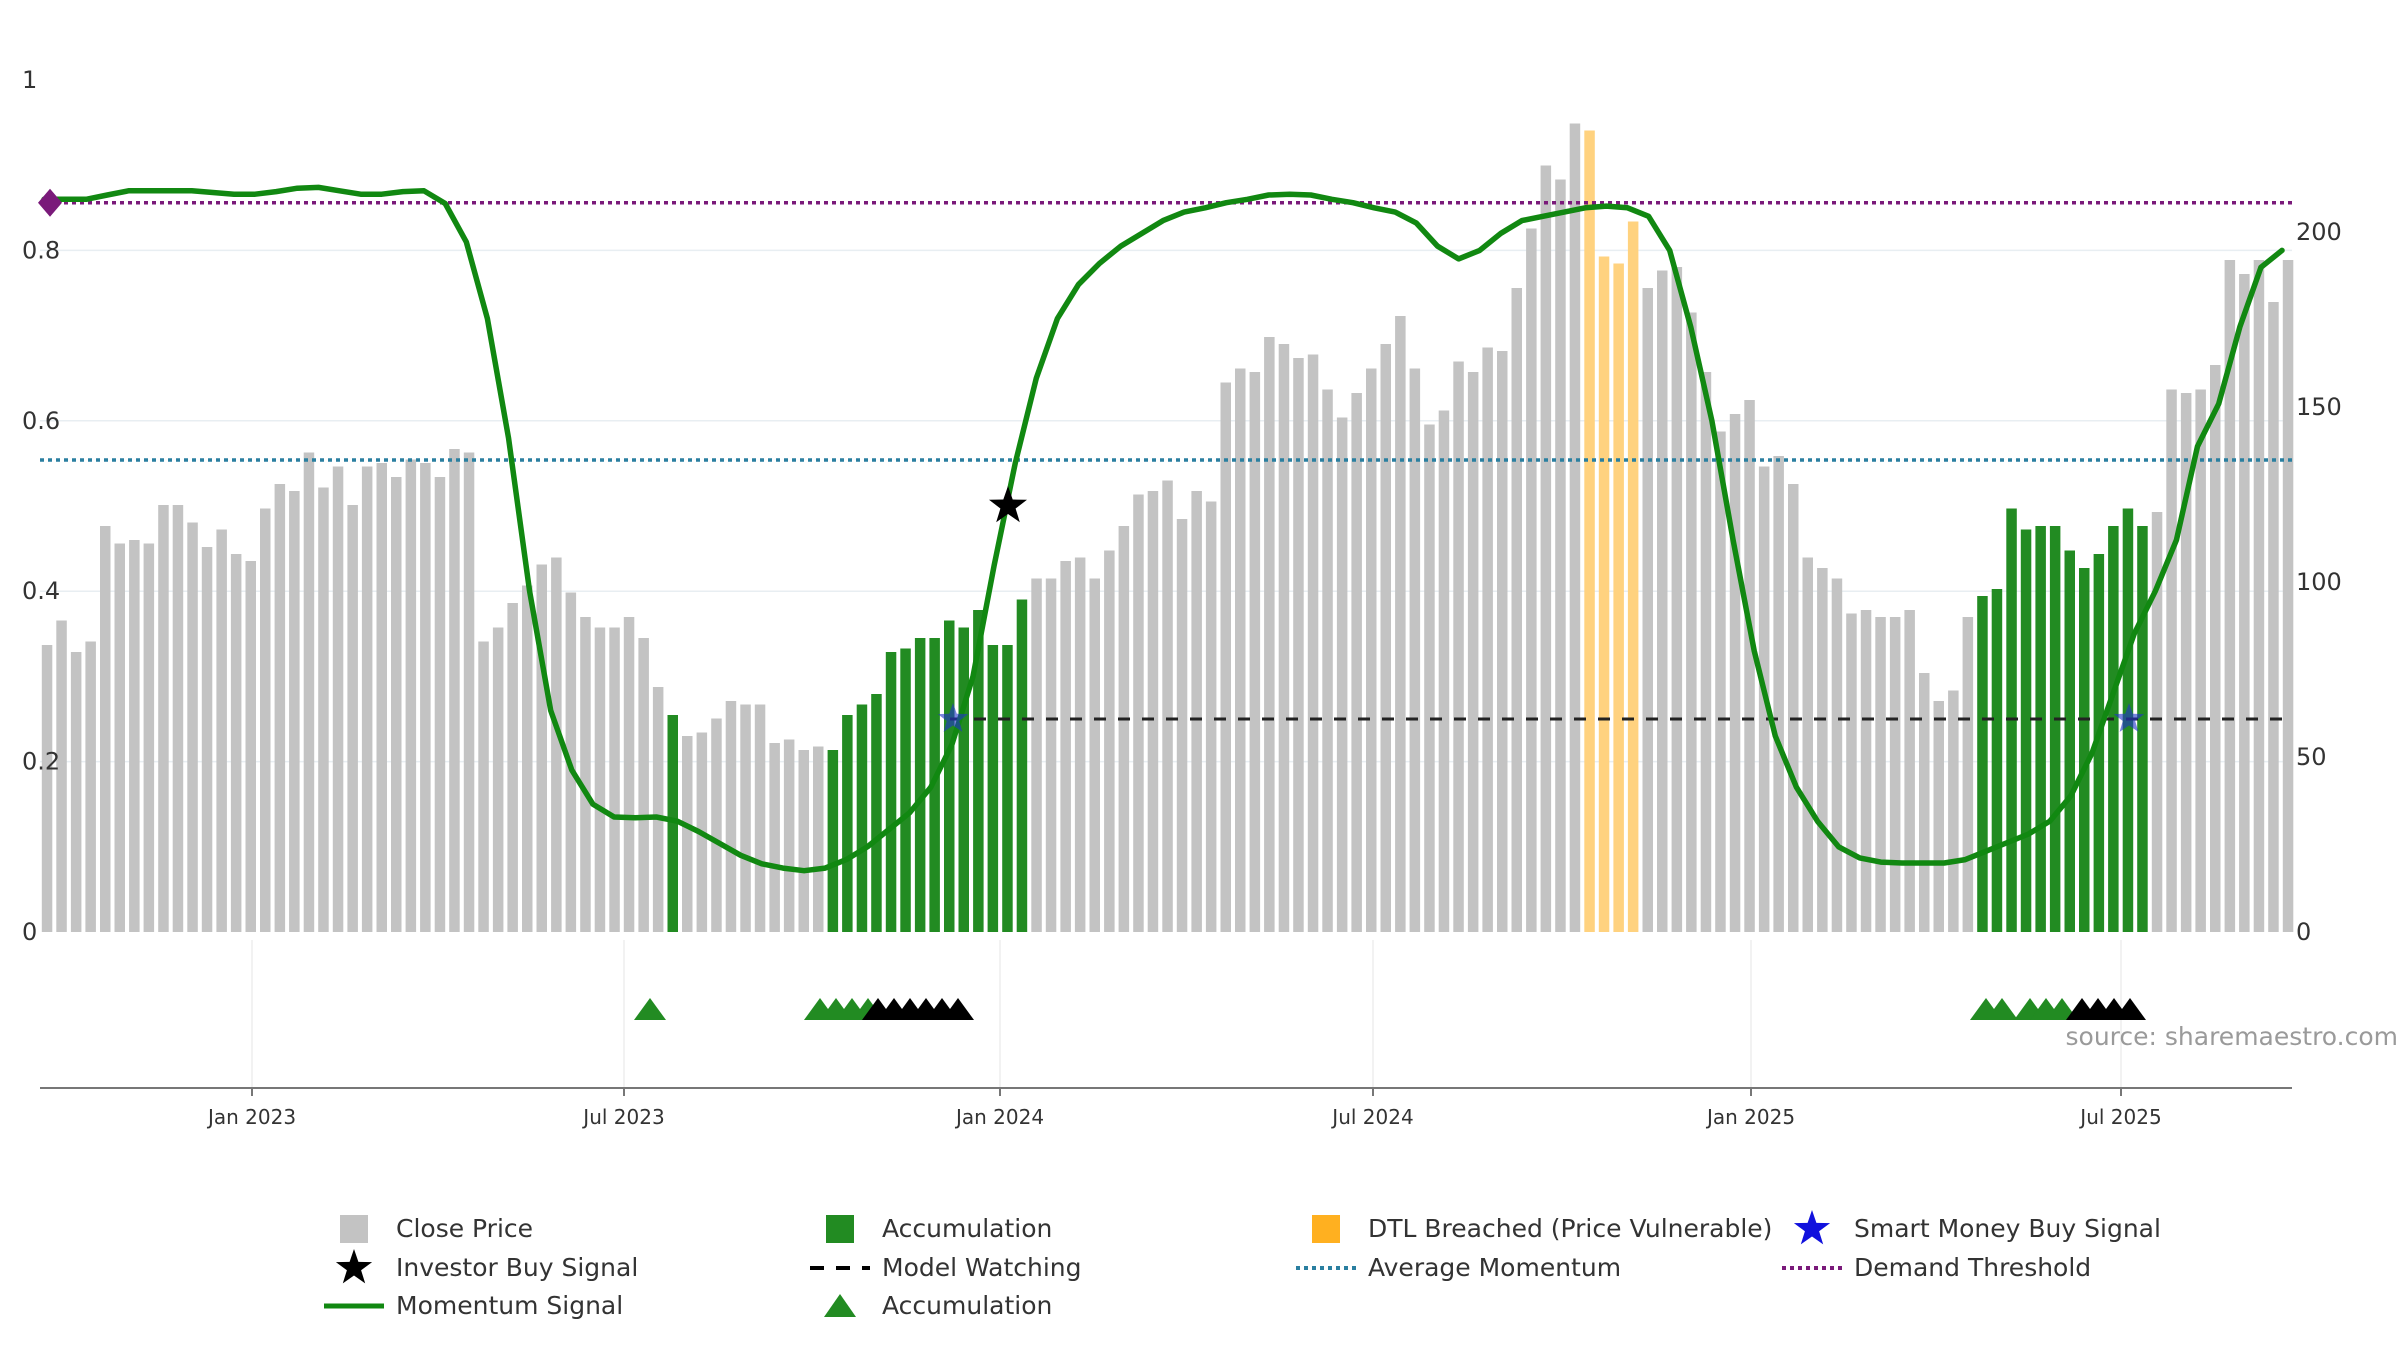 The width and height of the screenshot is (2400, 1350). Describe the element at coordinates (2119, 1117) in the screenshot. I see `x-tick-label: Jul 2025` at that location.